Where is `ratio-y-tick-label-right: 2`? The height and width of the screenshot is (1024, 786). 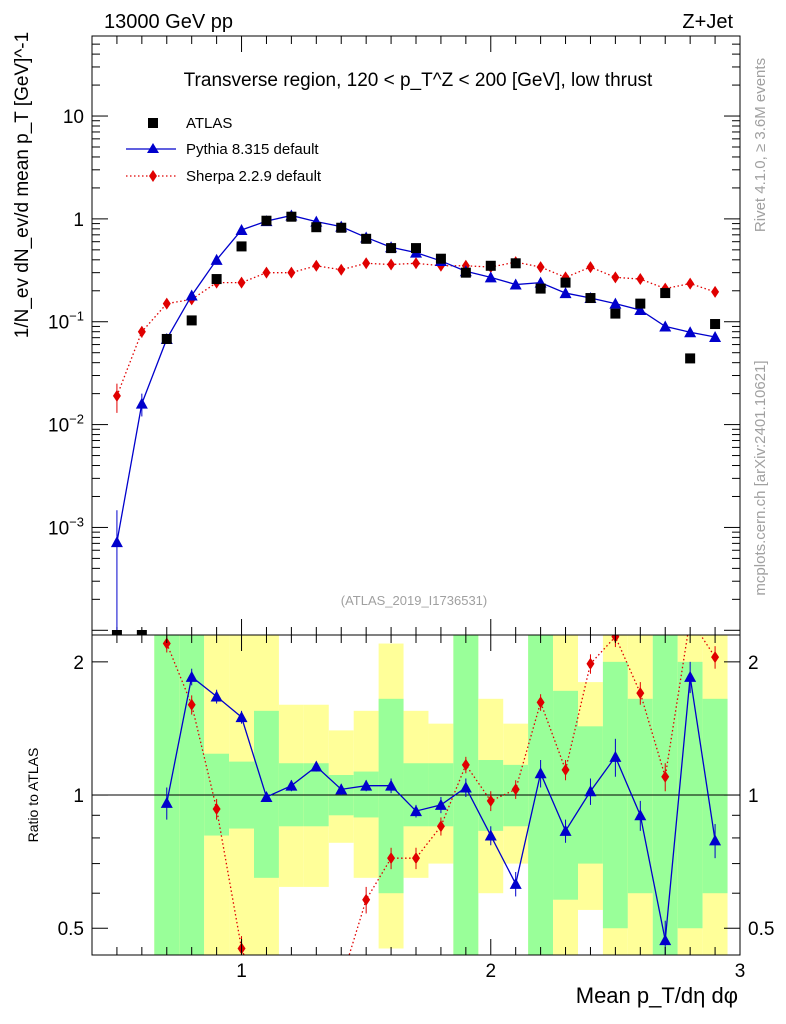 ratio-y-tick-label-right: 2 is located at coordinates (753, 663).